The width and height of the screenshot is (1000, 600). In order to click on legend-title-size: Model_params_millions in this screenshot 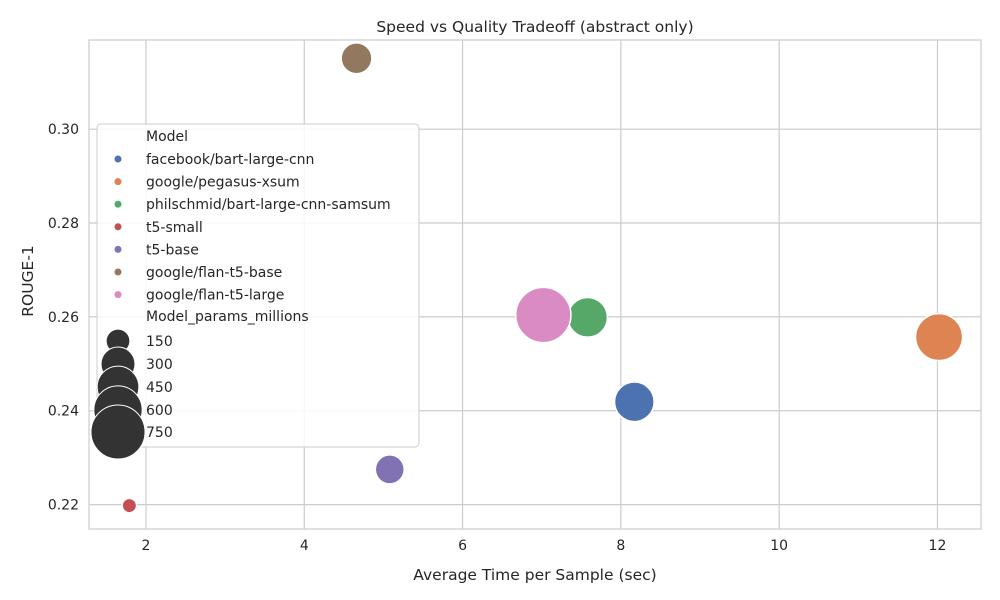, I will do `click(227, 317)`.